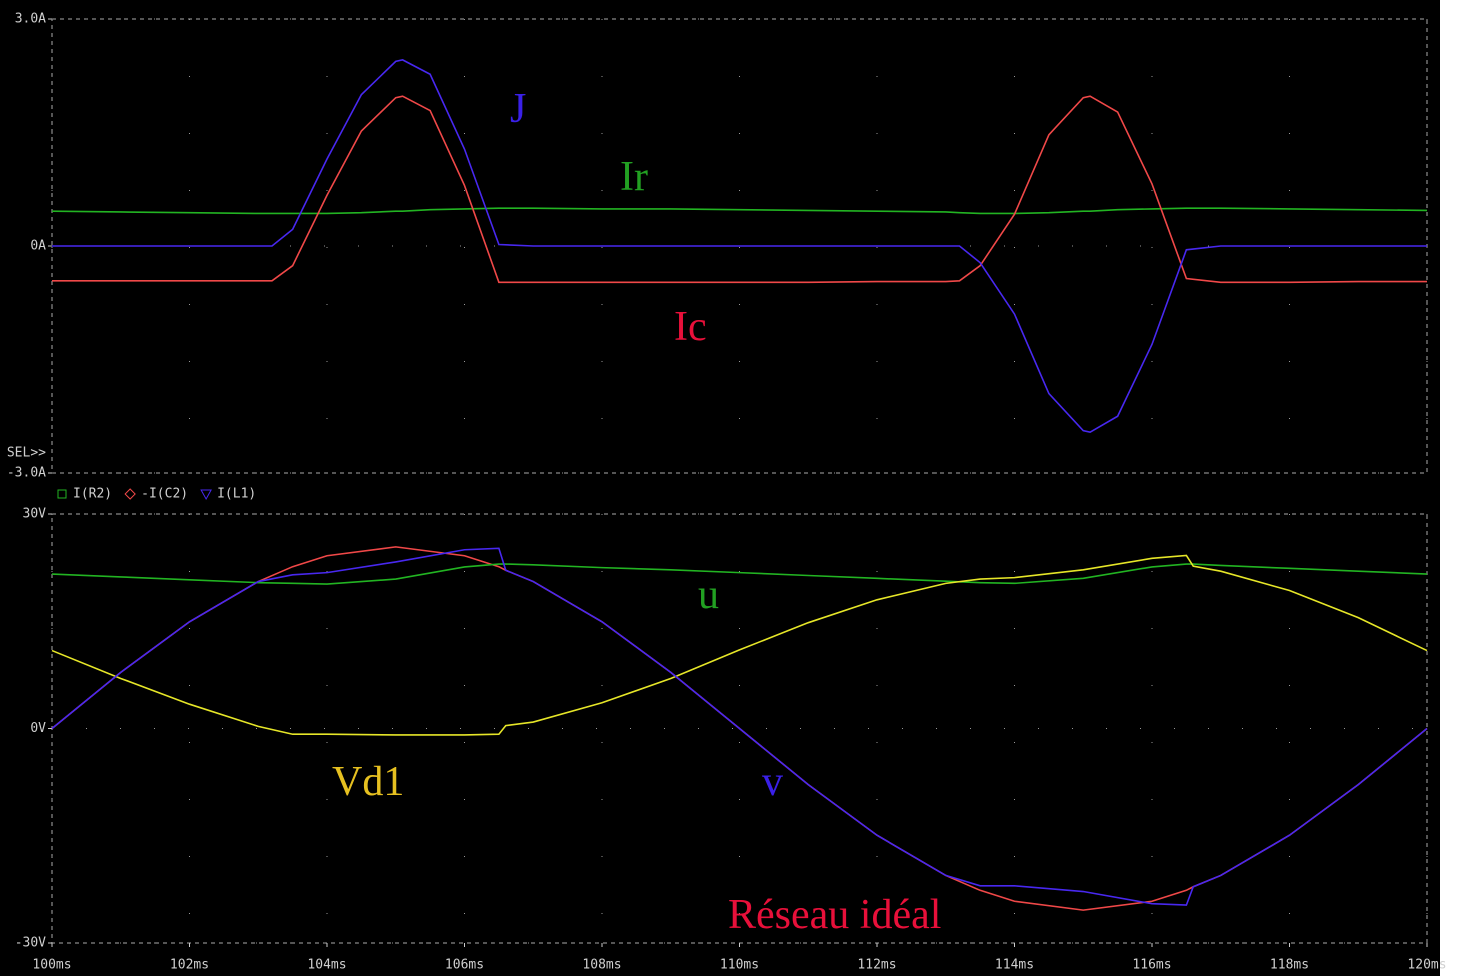 This screenshot has height=976, width=1471. Describe the element at coordinates (164, 494) in the screenshot. I see `legend-label: -I(C2)` at that location.